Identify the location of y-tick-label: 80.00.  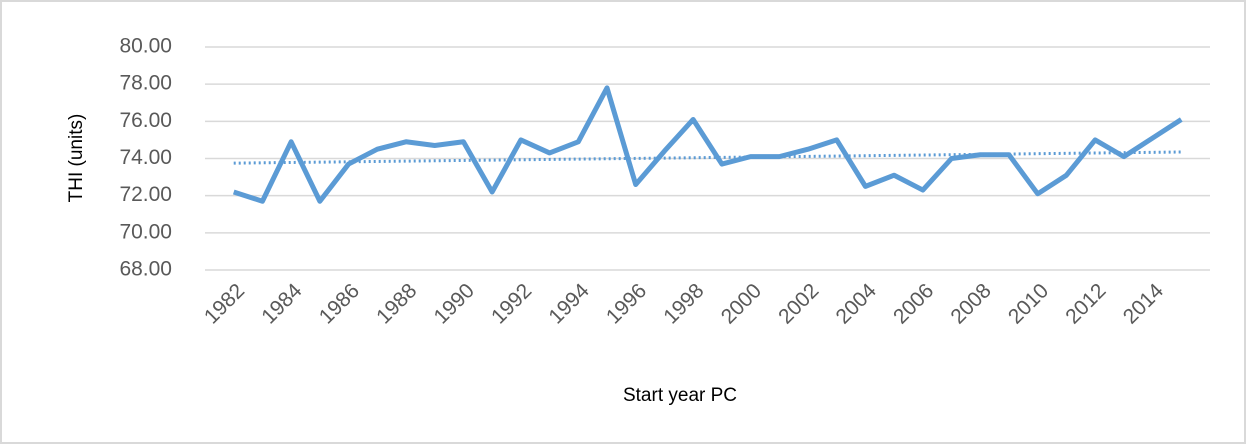
(145, 46).